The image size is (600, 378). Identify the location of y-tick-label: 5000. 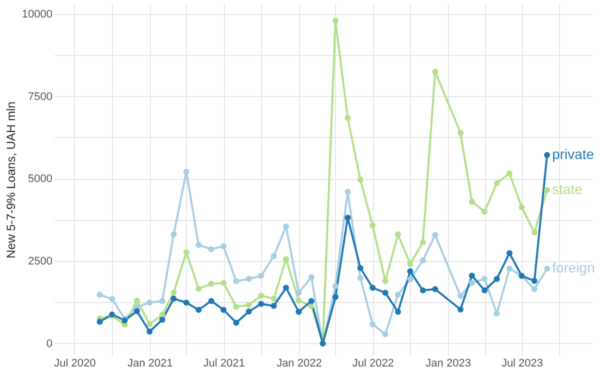
(40, 179).